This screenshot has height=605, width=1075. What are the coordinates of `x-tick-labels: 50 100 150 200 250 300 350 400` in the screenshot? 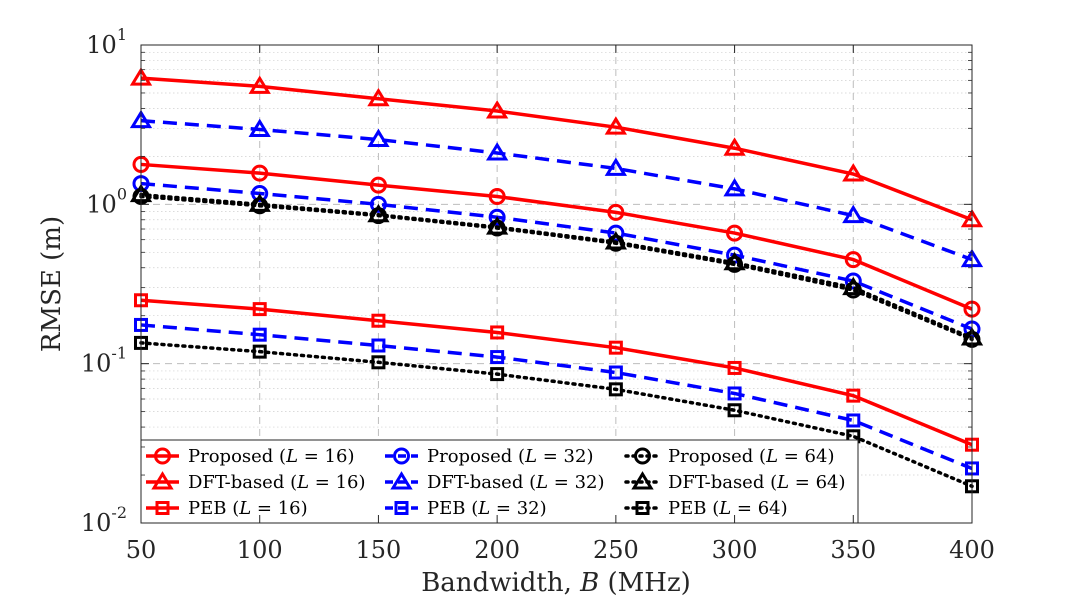 It's located at (560, 550).